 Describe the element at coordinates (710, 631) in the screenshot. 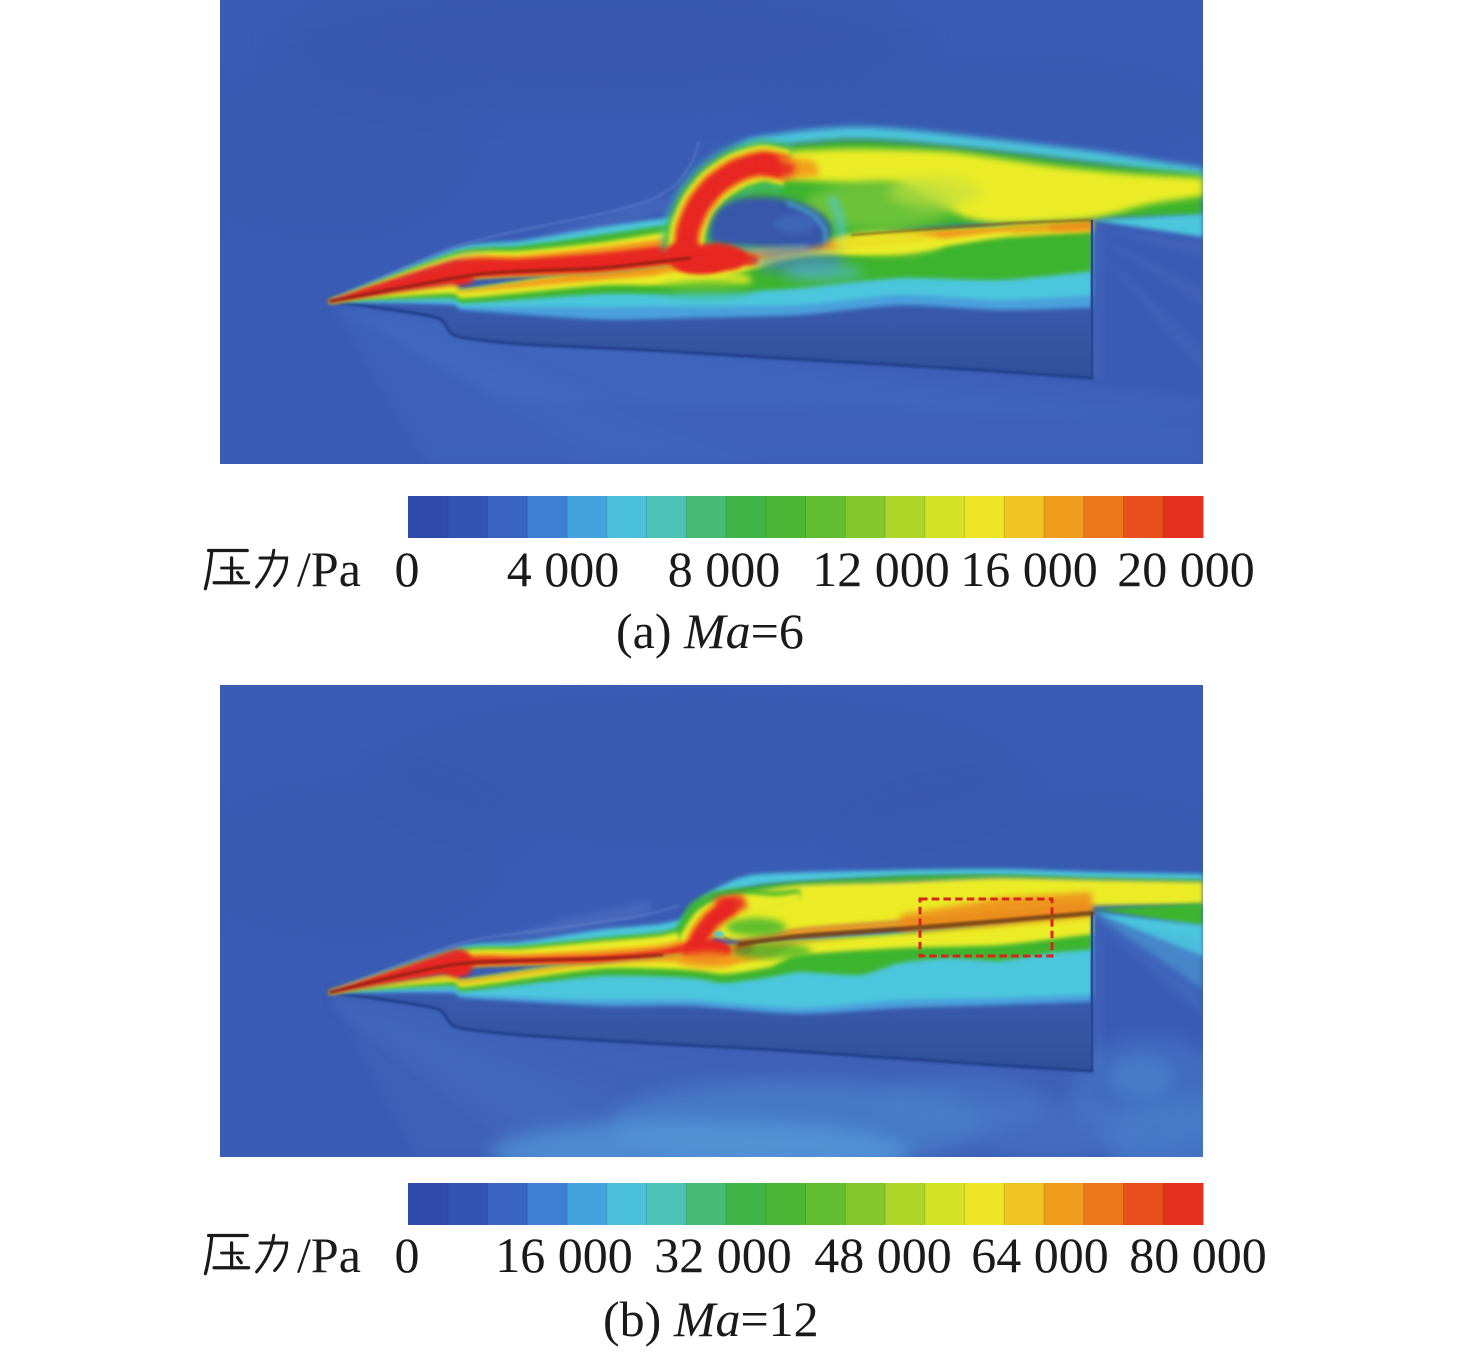

I see `svg-text: (a) Ma=6` at that location.